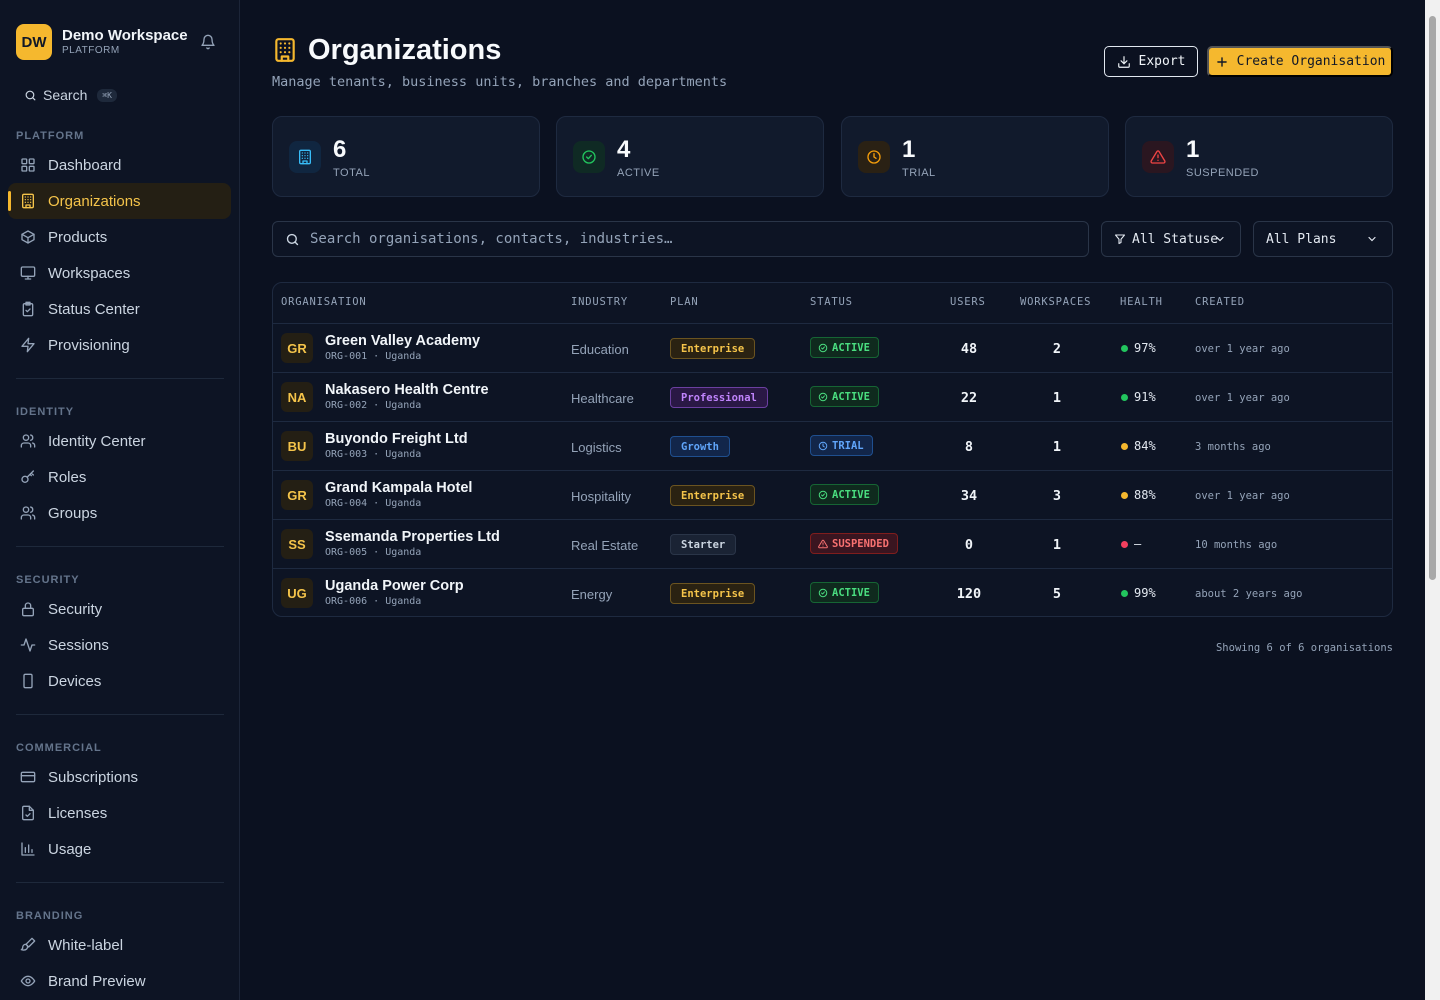 This screenshot has height=1000, width=1440. What do you see at coordinates (1056, 302) in the screenshot?
I see `column-header: WORKSPACES` at bounding box center [1056, 302].